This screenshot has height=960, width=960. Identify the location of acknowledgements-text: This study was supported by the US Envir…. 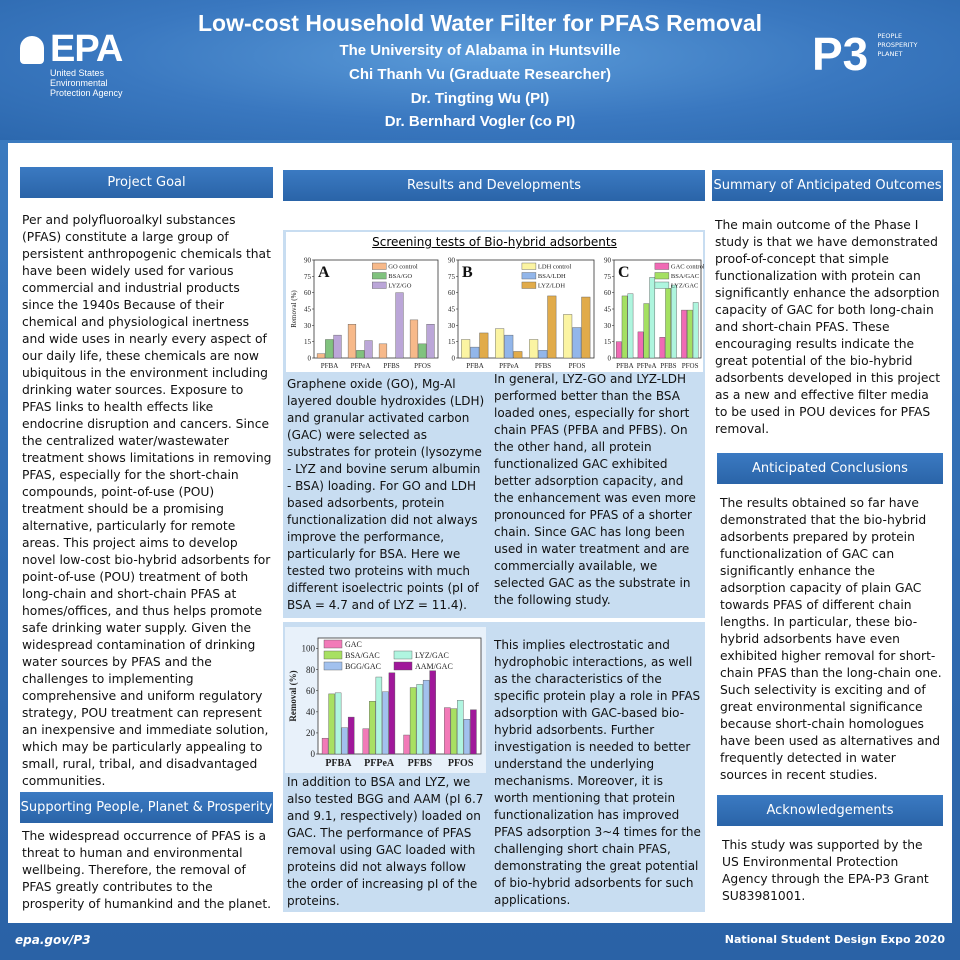
(825, 870).